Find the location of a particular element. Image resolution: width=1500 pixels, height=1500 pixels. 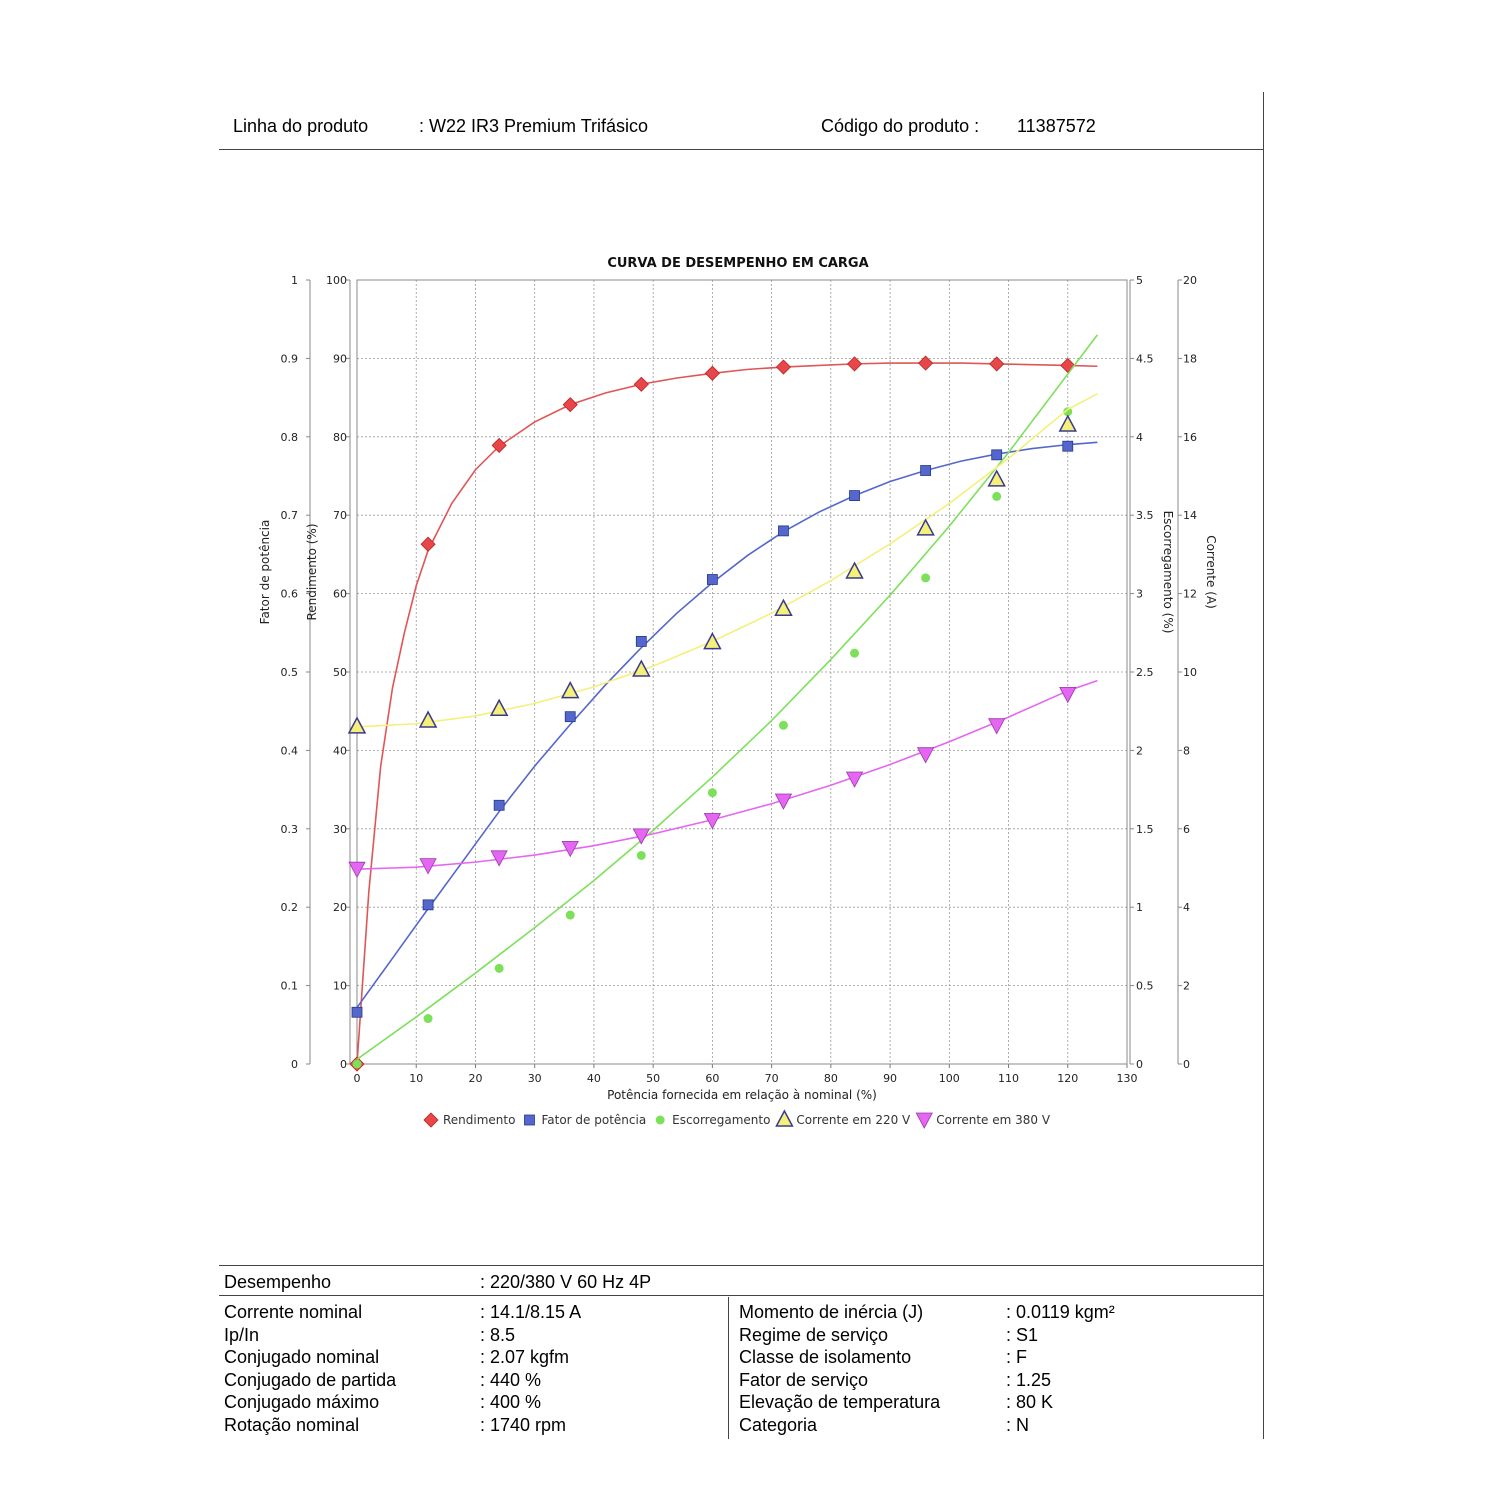

right-value: : 80 K is located at coordinates (1030, 1402).